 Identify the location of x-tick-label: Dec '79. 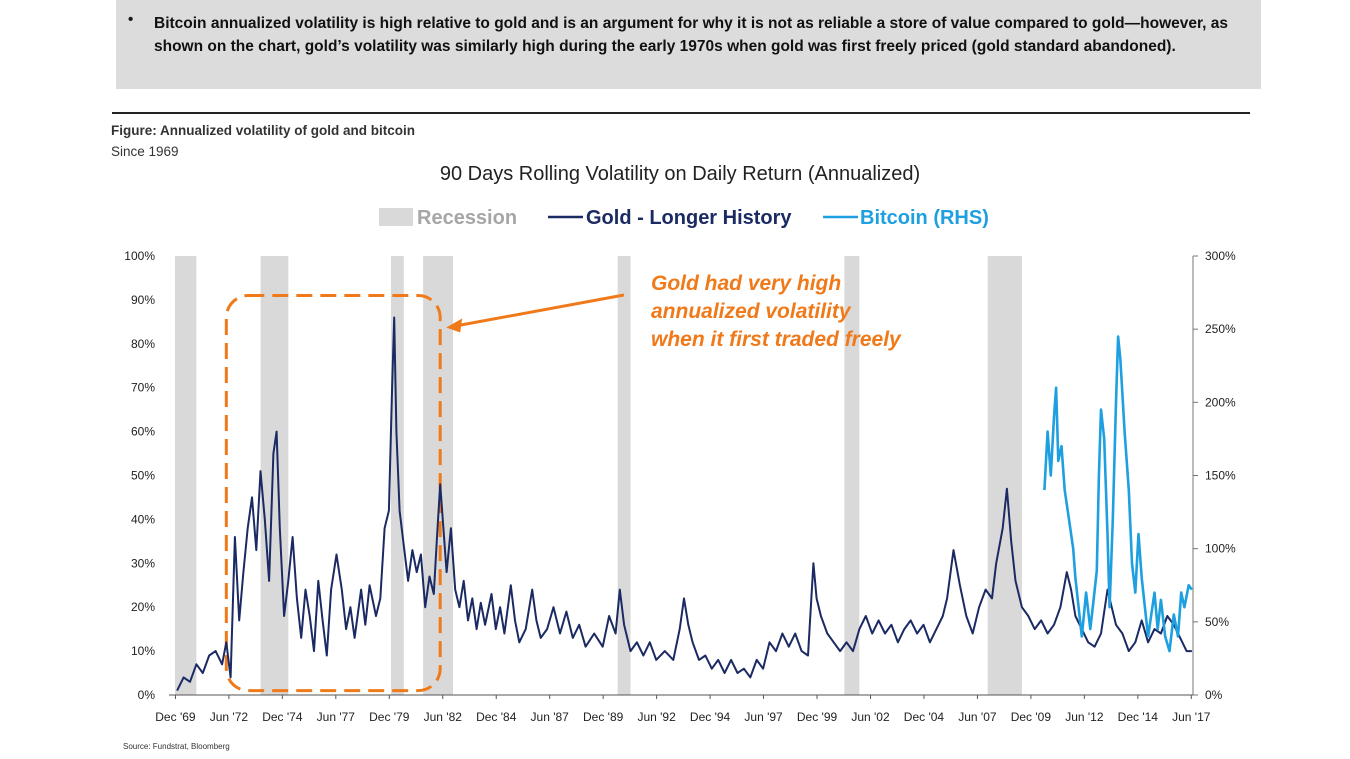
(389, 717).